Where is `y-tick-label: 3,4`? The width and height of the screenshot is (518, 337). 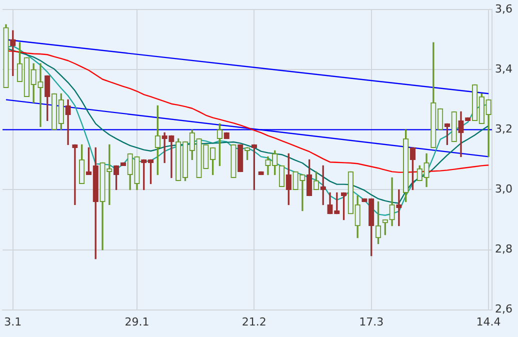
y-tick-label: 3,4 is located at coordinates (503, 69).